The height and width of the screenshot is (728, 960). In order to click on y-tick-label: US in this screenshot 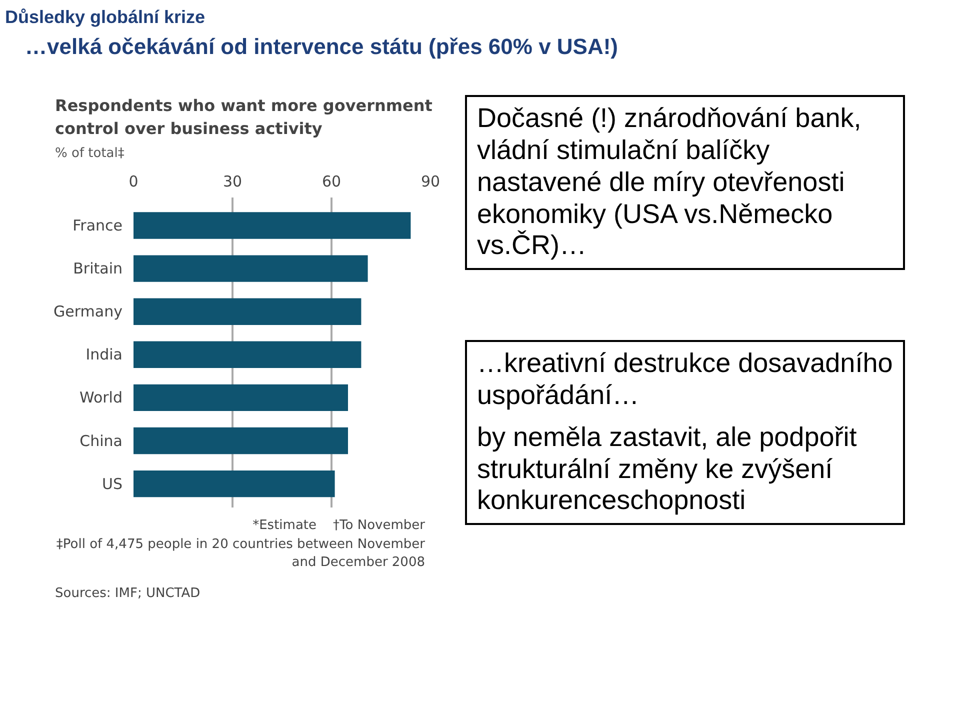, I will do `click(112, 483)`.